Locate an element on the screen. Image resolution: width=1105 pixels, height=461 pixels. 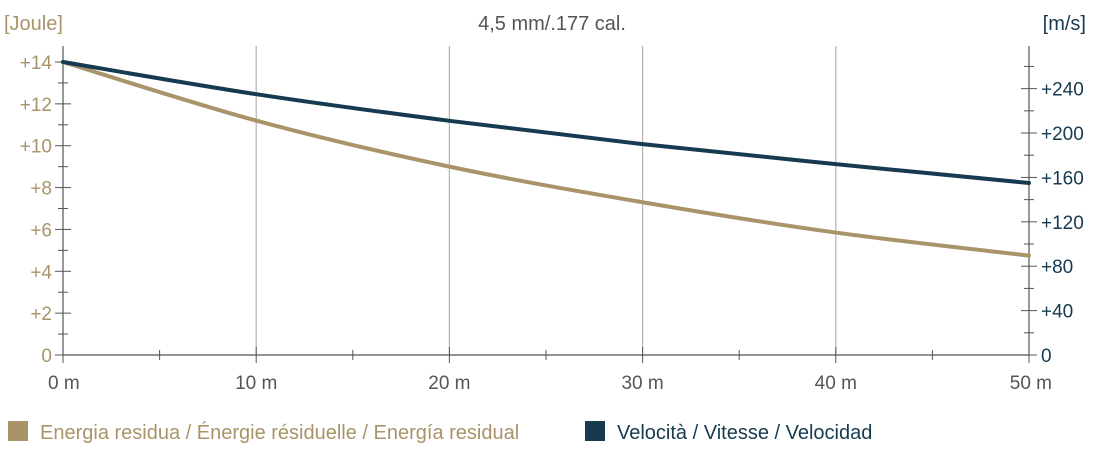
x-tick-label: 50 m is located at coordinates (1031, 383).